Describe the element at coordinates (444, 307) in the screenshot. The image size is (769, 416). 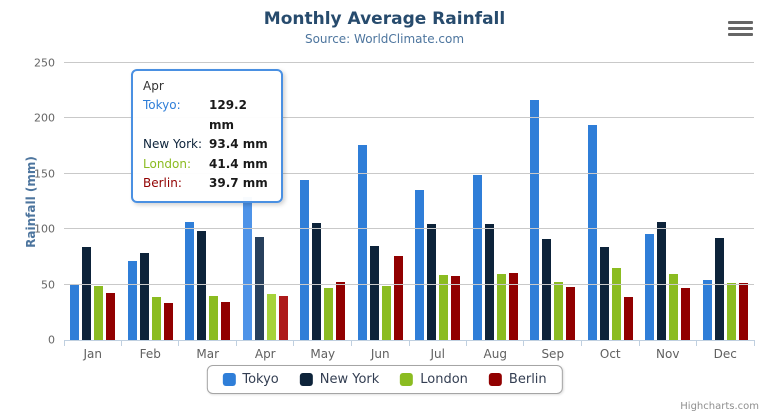
I see `column-london-jul` at that location.